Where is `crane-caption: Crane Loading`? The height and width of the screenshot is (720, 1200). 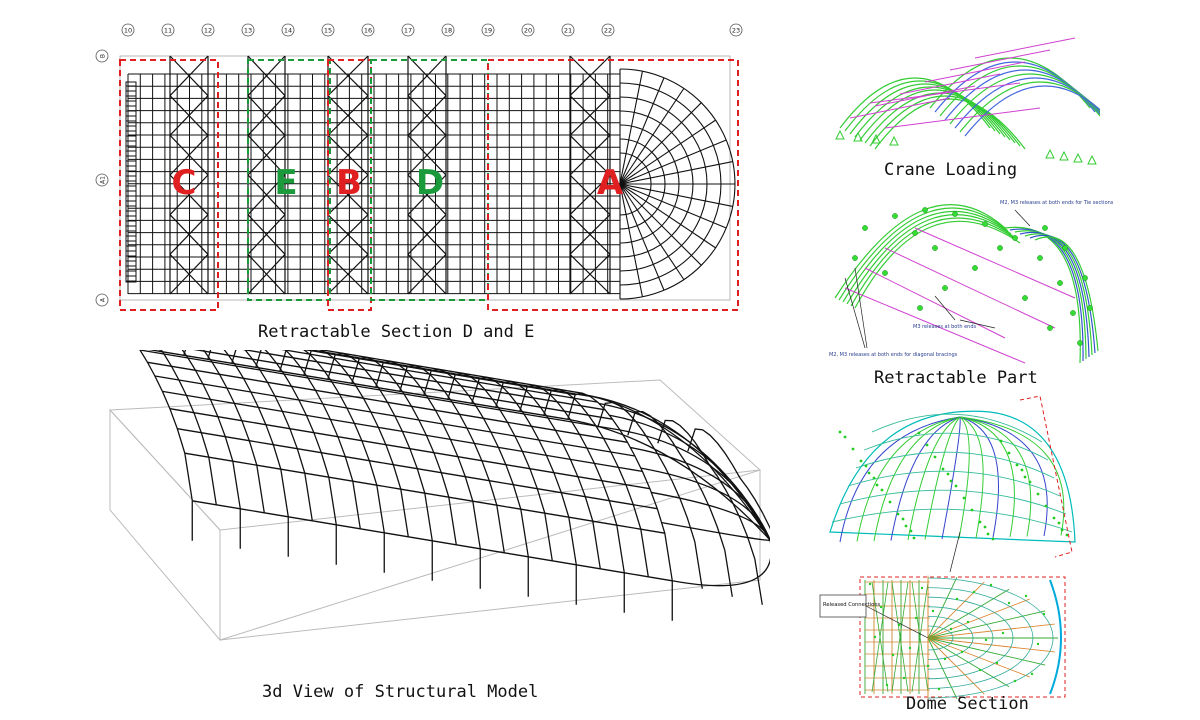 crane-caption: Crane Loading is located at coordinates (951, 170).